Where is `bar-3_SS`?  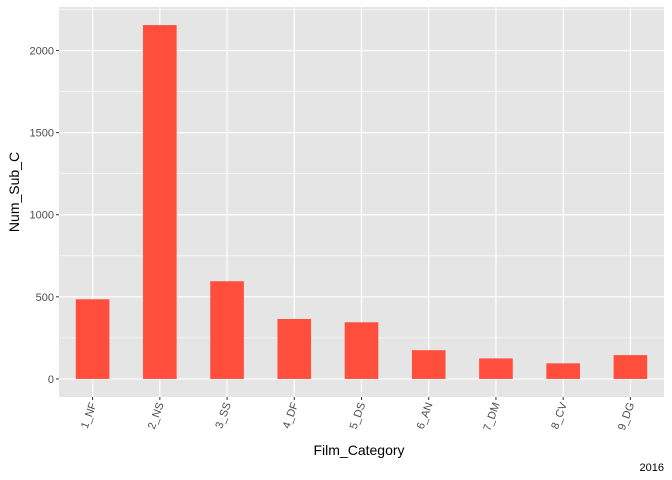 bar-3_SS is located at coordinates (227, 330).